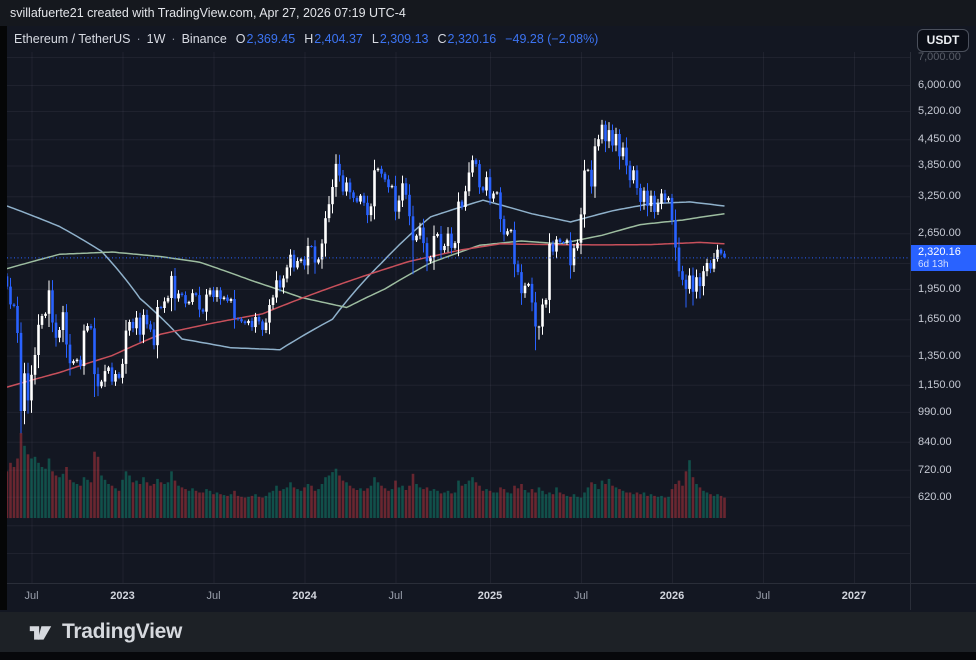  I want to click on price-axis-label: 1,650.00, so click(939, 319).